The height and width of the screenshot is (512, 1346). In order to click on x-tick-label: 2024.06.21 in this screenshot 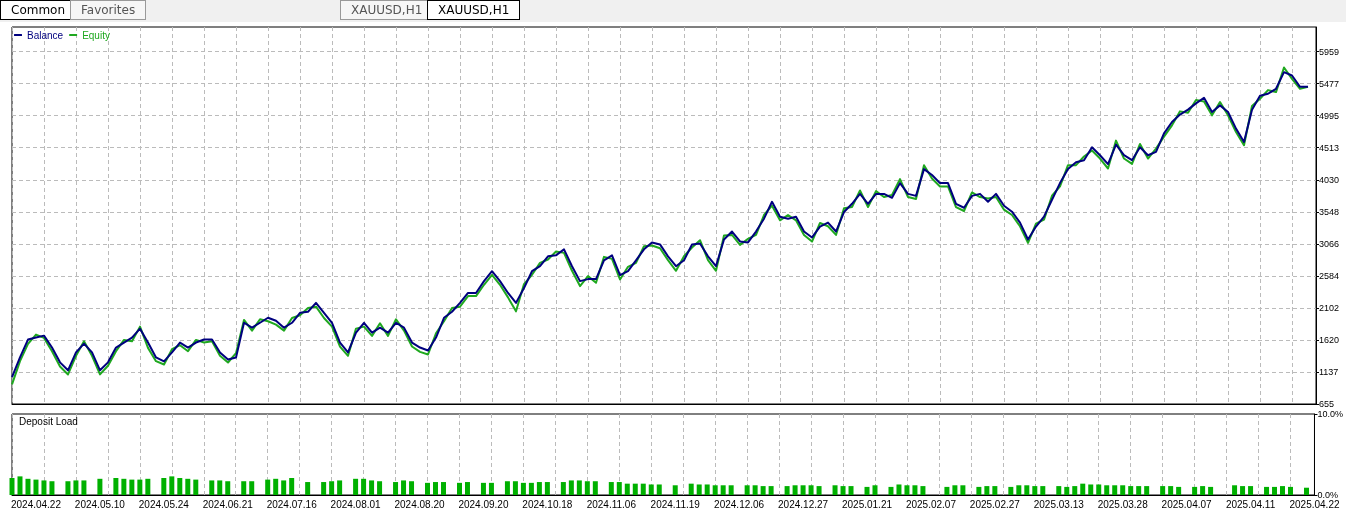, I will do `click(228, 504)`.